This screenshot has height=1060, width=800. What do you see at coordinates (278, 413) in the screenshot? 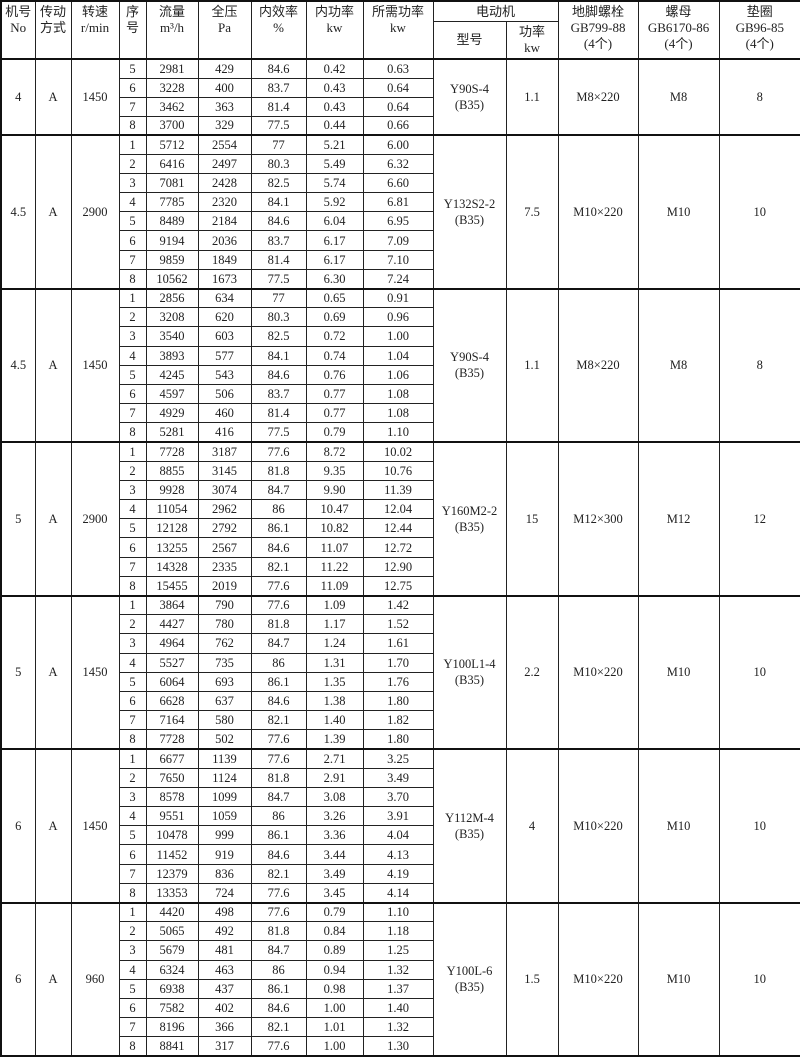
I see `cell-efficiency: 81.4` at bounding box center [278, 413].